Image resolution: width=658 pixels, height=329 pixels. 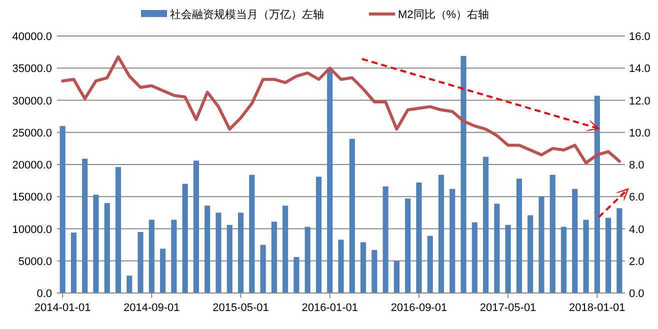 I want to click on x-tick-label: 2015-05-01, so click(x=240, y=308).